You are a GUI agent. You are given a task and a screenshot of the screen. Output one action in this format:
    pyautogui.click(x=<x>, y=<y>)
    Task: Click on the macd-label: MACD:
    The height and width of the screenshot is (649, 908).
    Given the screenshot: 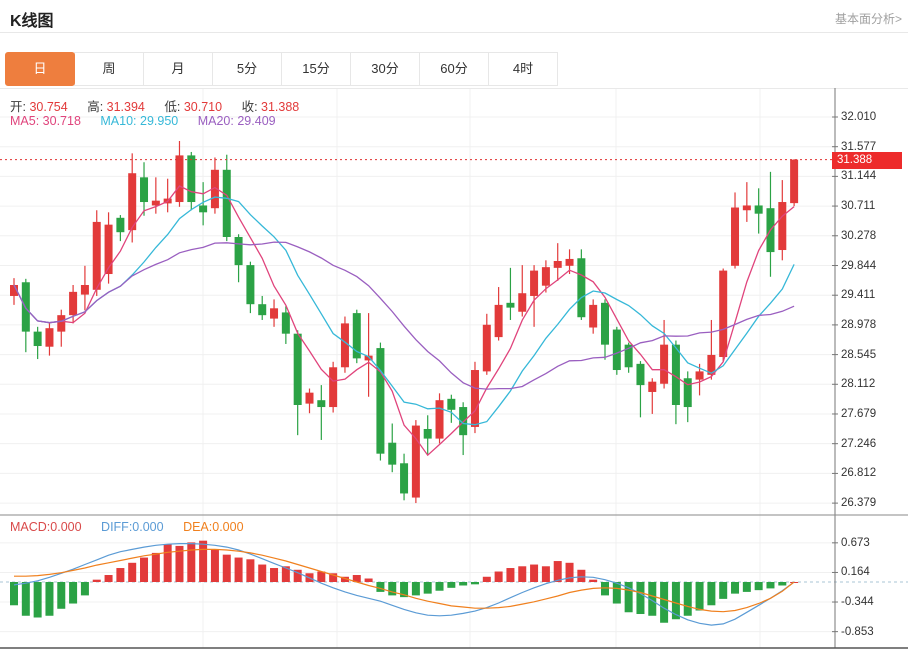 What is the action you would take?
    pyautogui.click(x=30, y=527)
    